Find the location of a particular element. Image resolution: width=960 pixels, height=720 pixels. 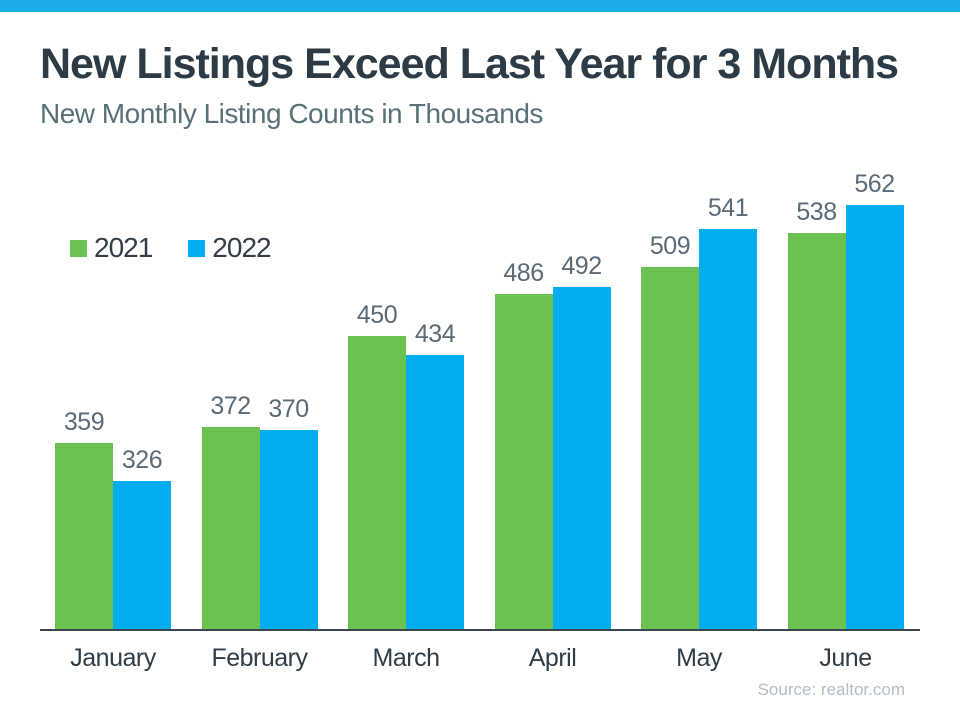

legend: 2021 2022 is located at coordinates (188, 248).